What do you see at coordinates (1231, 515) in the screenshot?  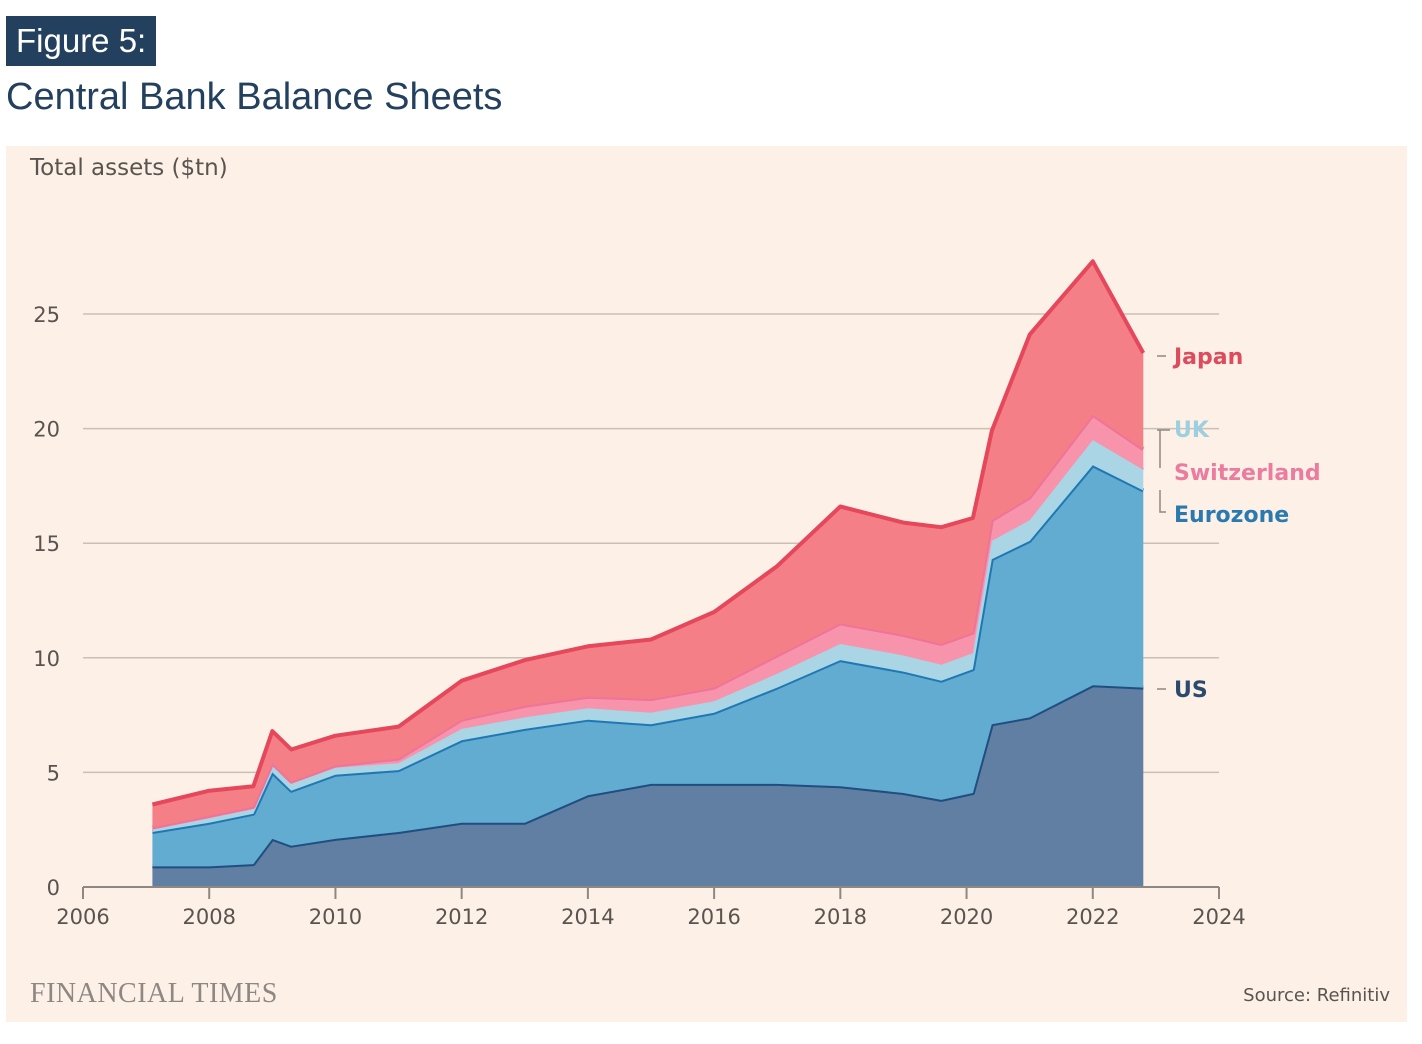 I see `series-label-eurozone: Eurozone` at bounding box center [1231, 515].